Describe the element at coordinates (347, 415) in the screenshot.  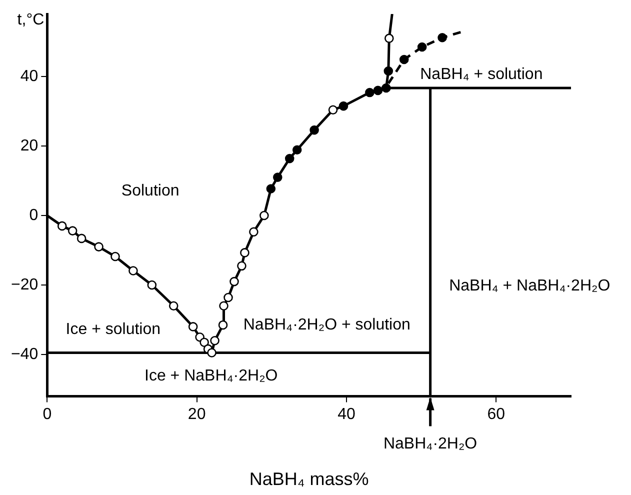
I see `x-tick-label: 40` at that location.